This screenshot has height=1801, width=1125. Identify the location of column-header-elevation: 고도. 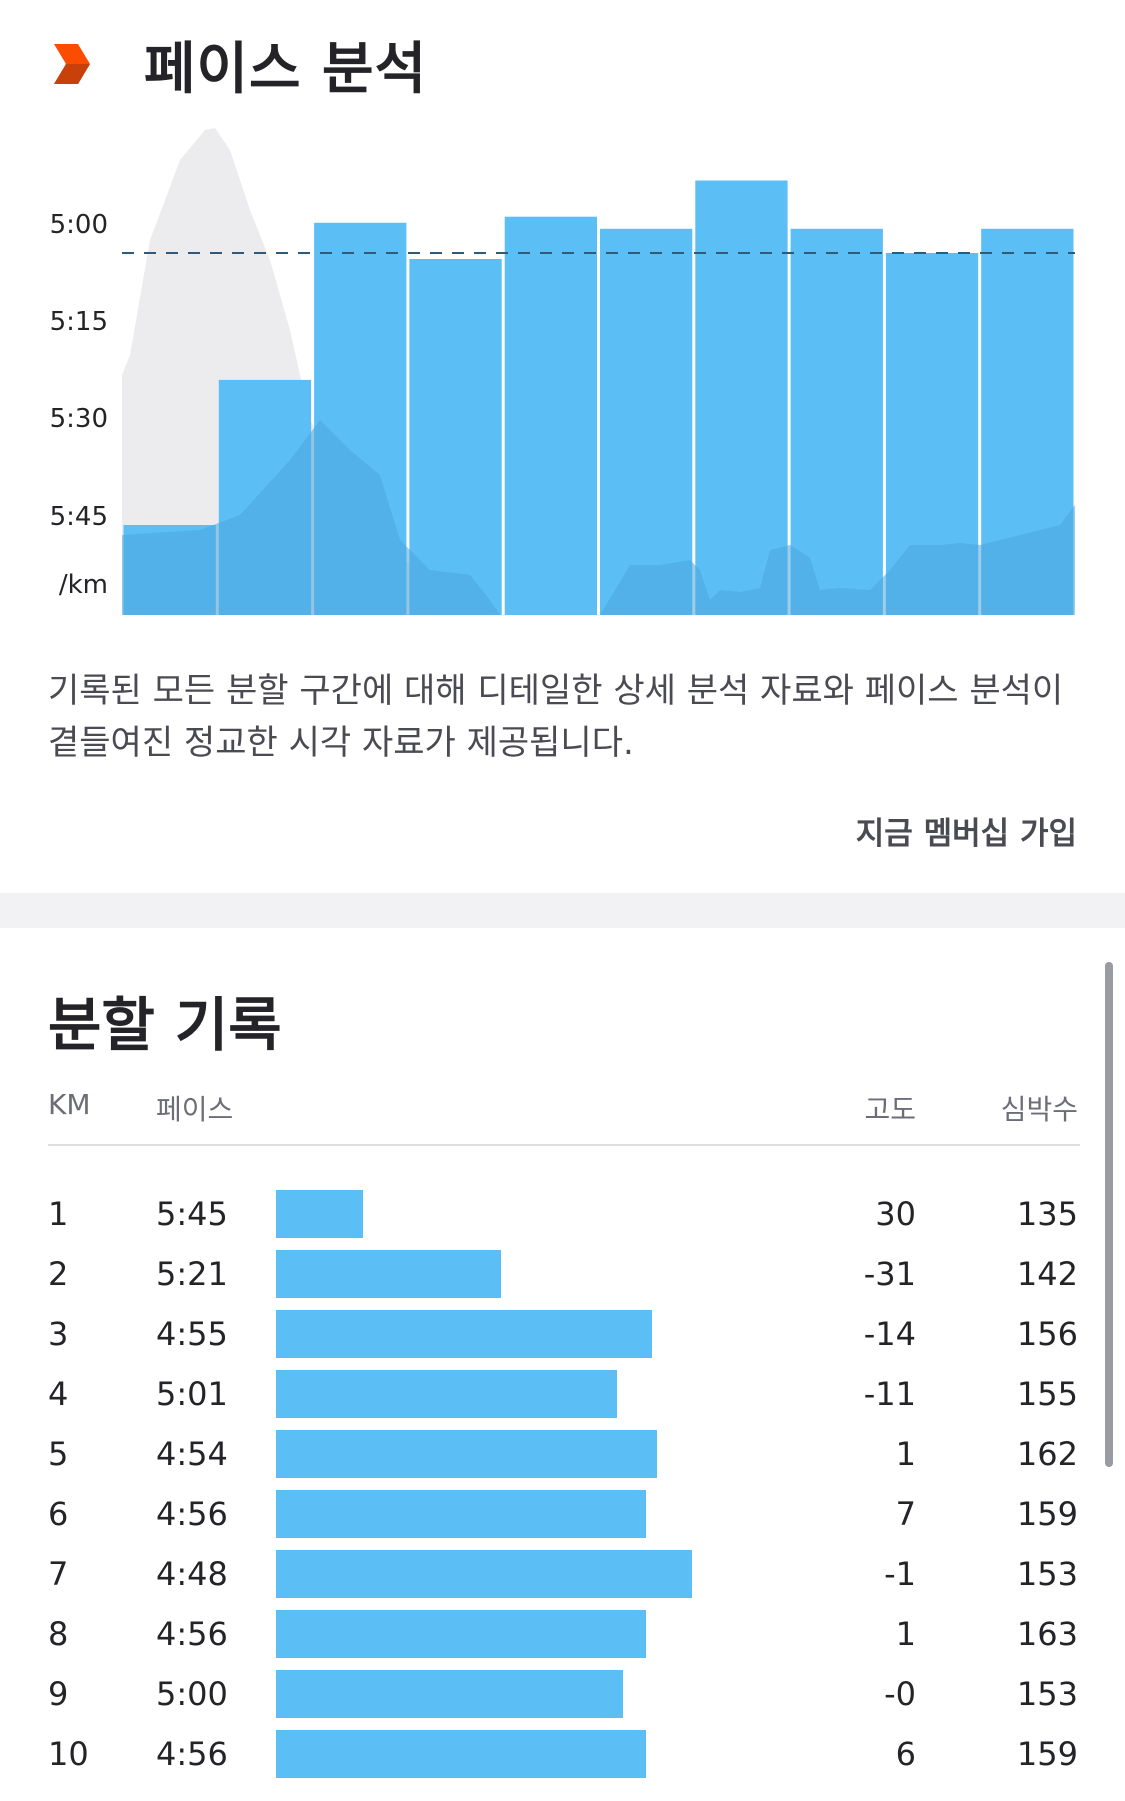
(890, 1109).